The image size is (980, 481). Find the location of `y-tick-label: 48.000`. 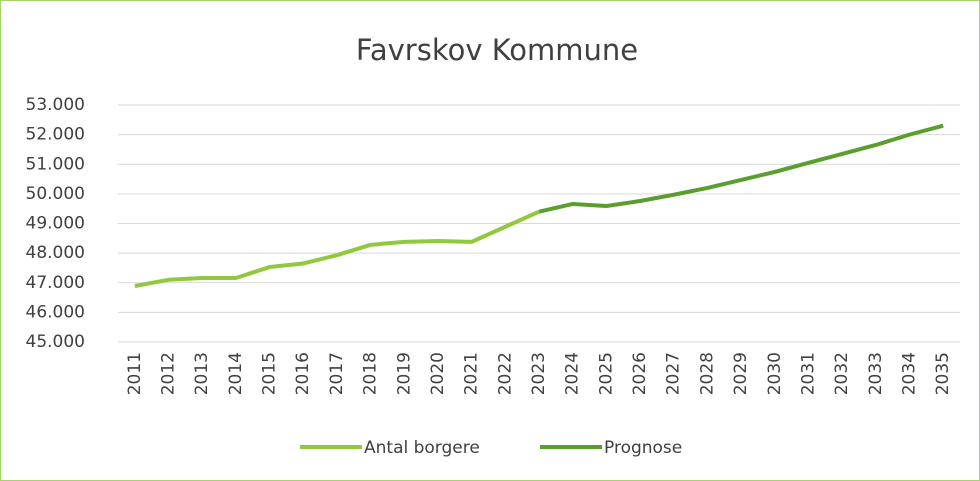

y-tick-label: 48.000 is located at coordinates (55, 253).